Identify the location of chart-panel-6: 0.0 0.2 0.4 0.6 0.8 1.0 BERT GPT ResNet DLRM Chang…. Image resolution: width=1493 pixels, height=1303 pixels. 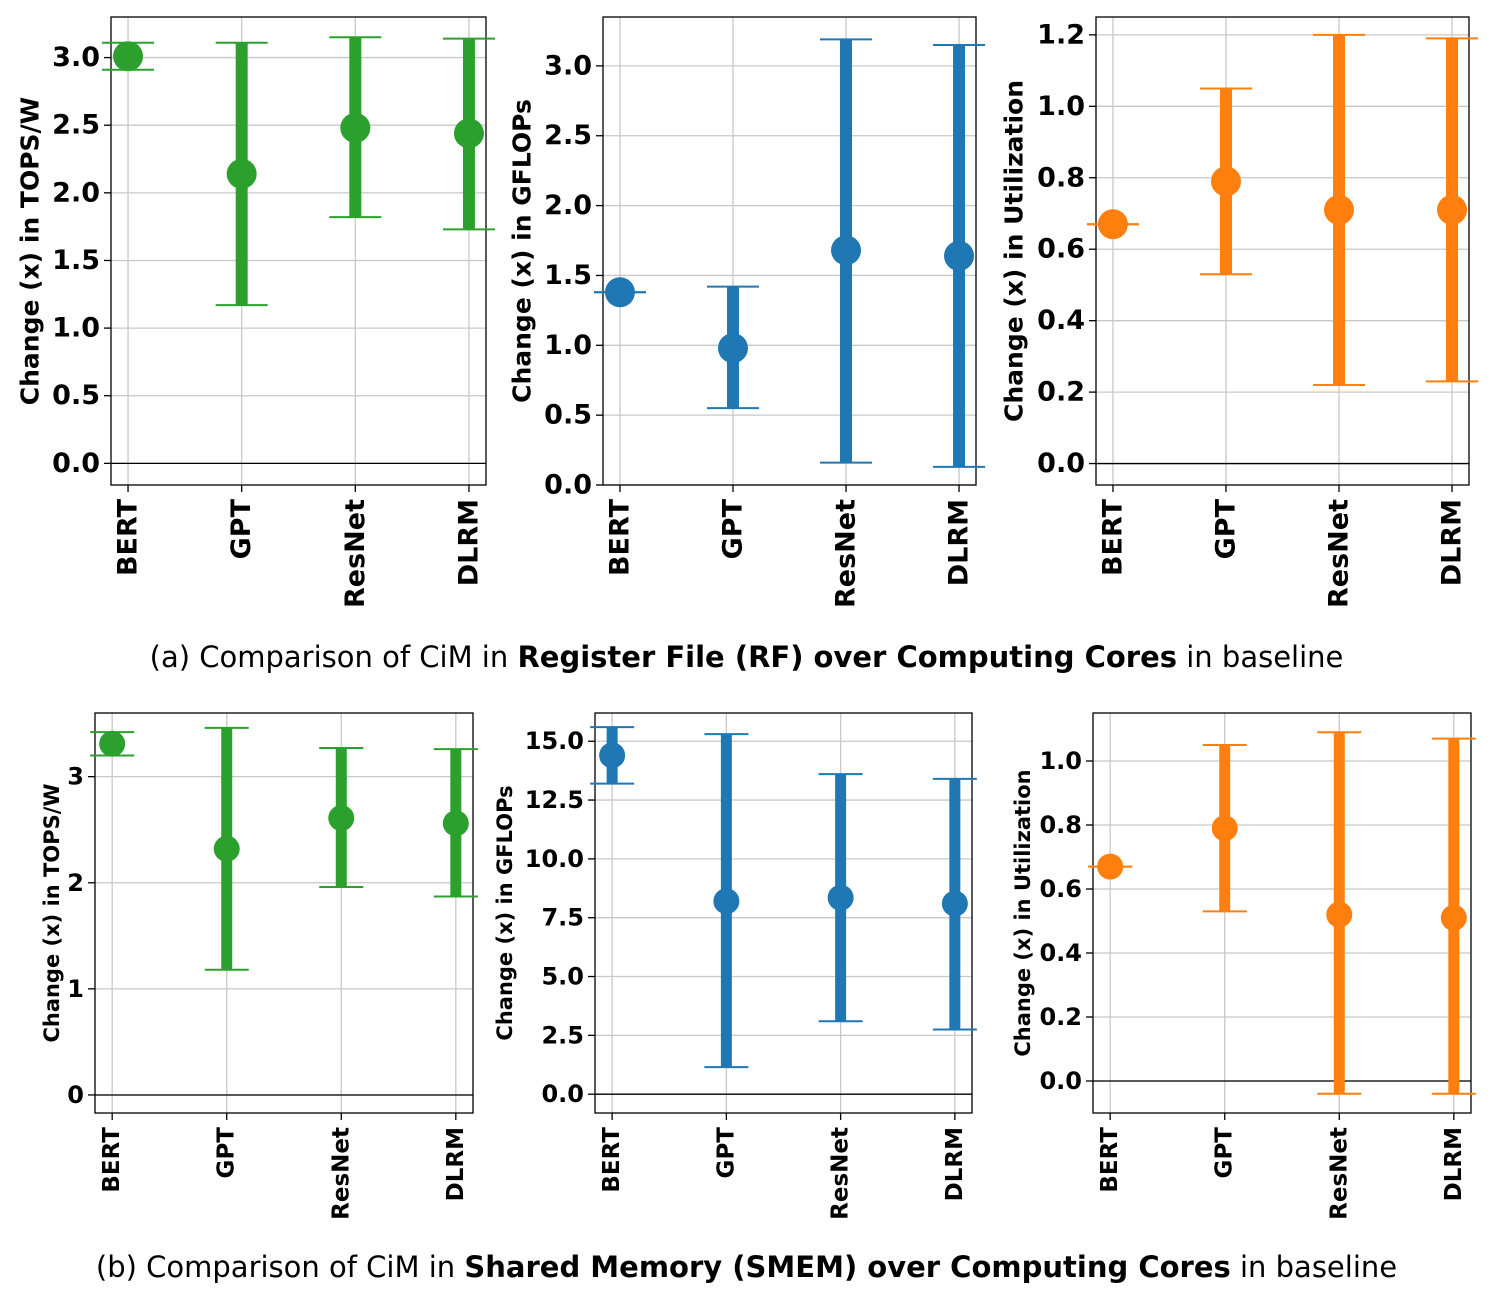
(1243, 966).